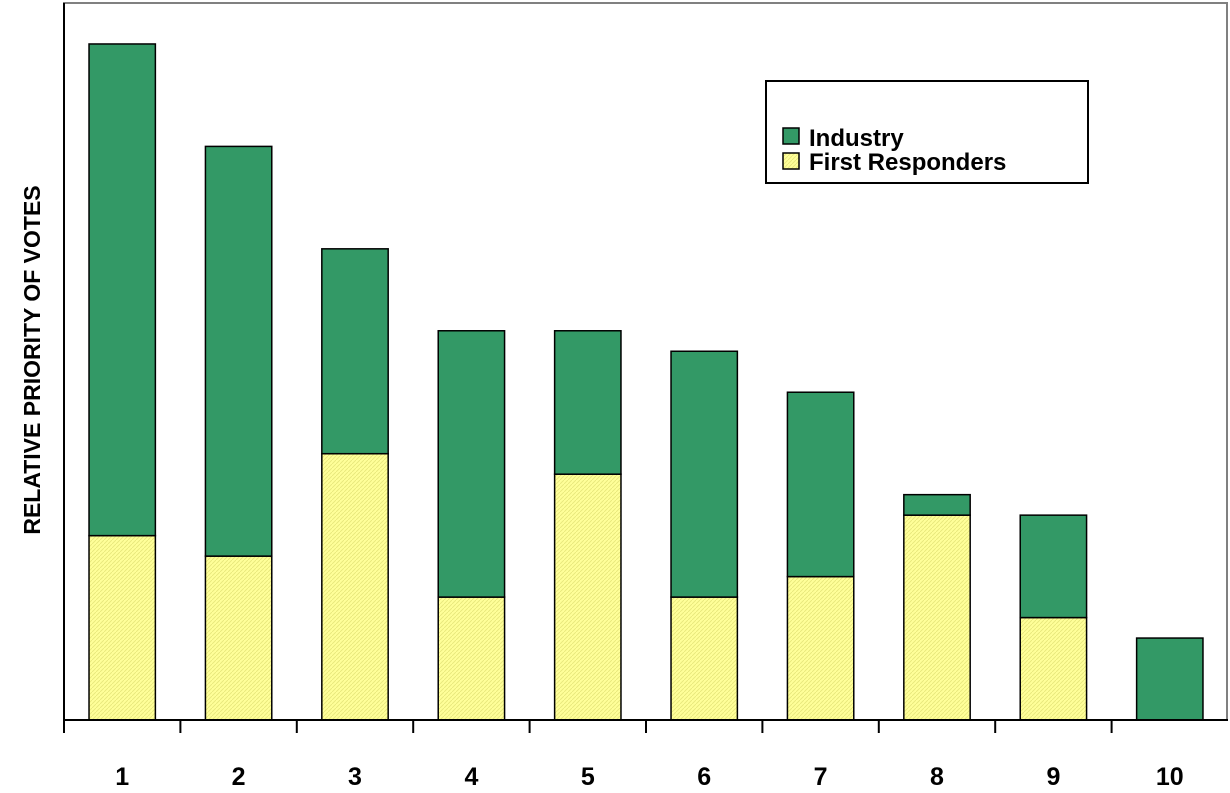  I want to click on legend-box, so click(927, 132).